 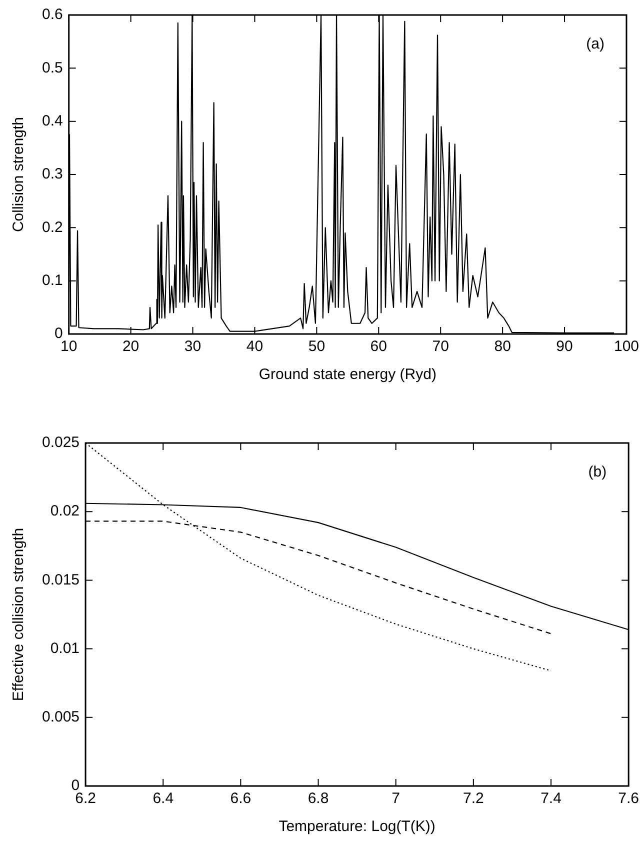 I want to click on y-tick-label: 0.02, so click(x=65, y=511).